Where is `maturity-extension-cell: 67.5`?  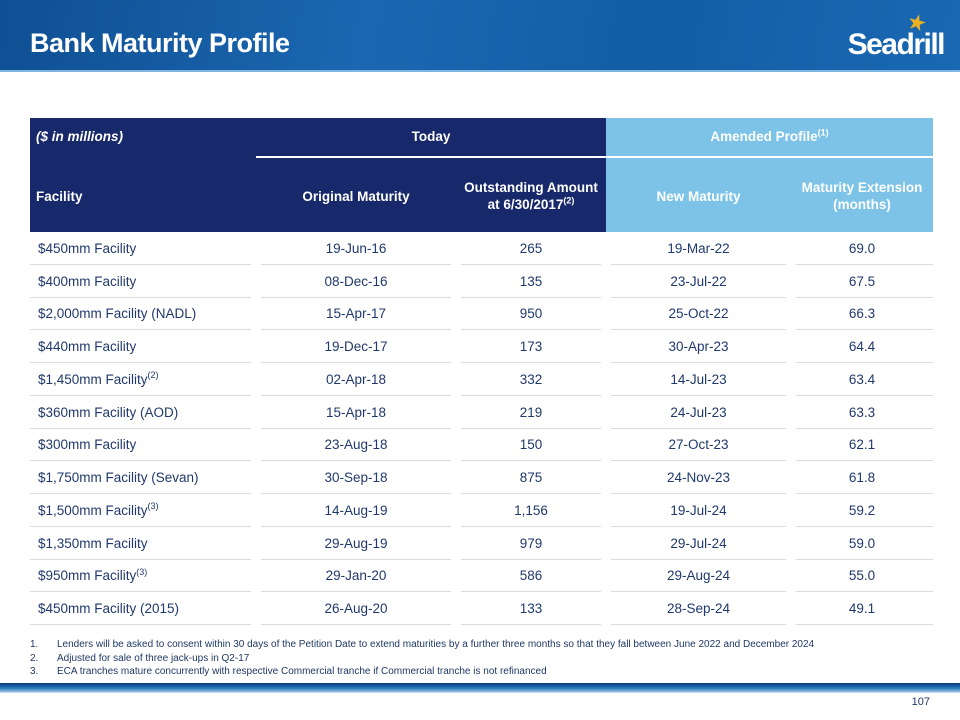
maturity-extension-cell: 67.5 is located at coordinates (862, 281).